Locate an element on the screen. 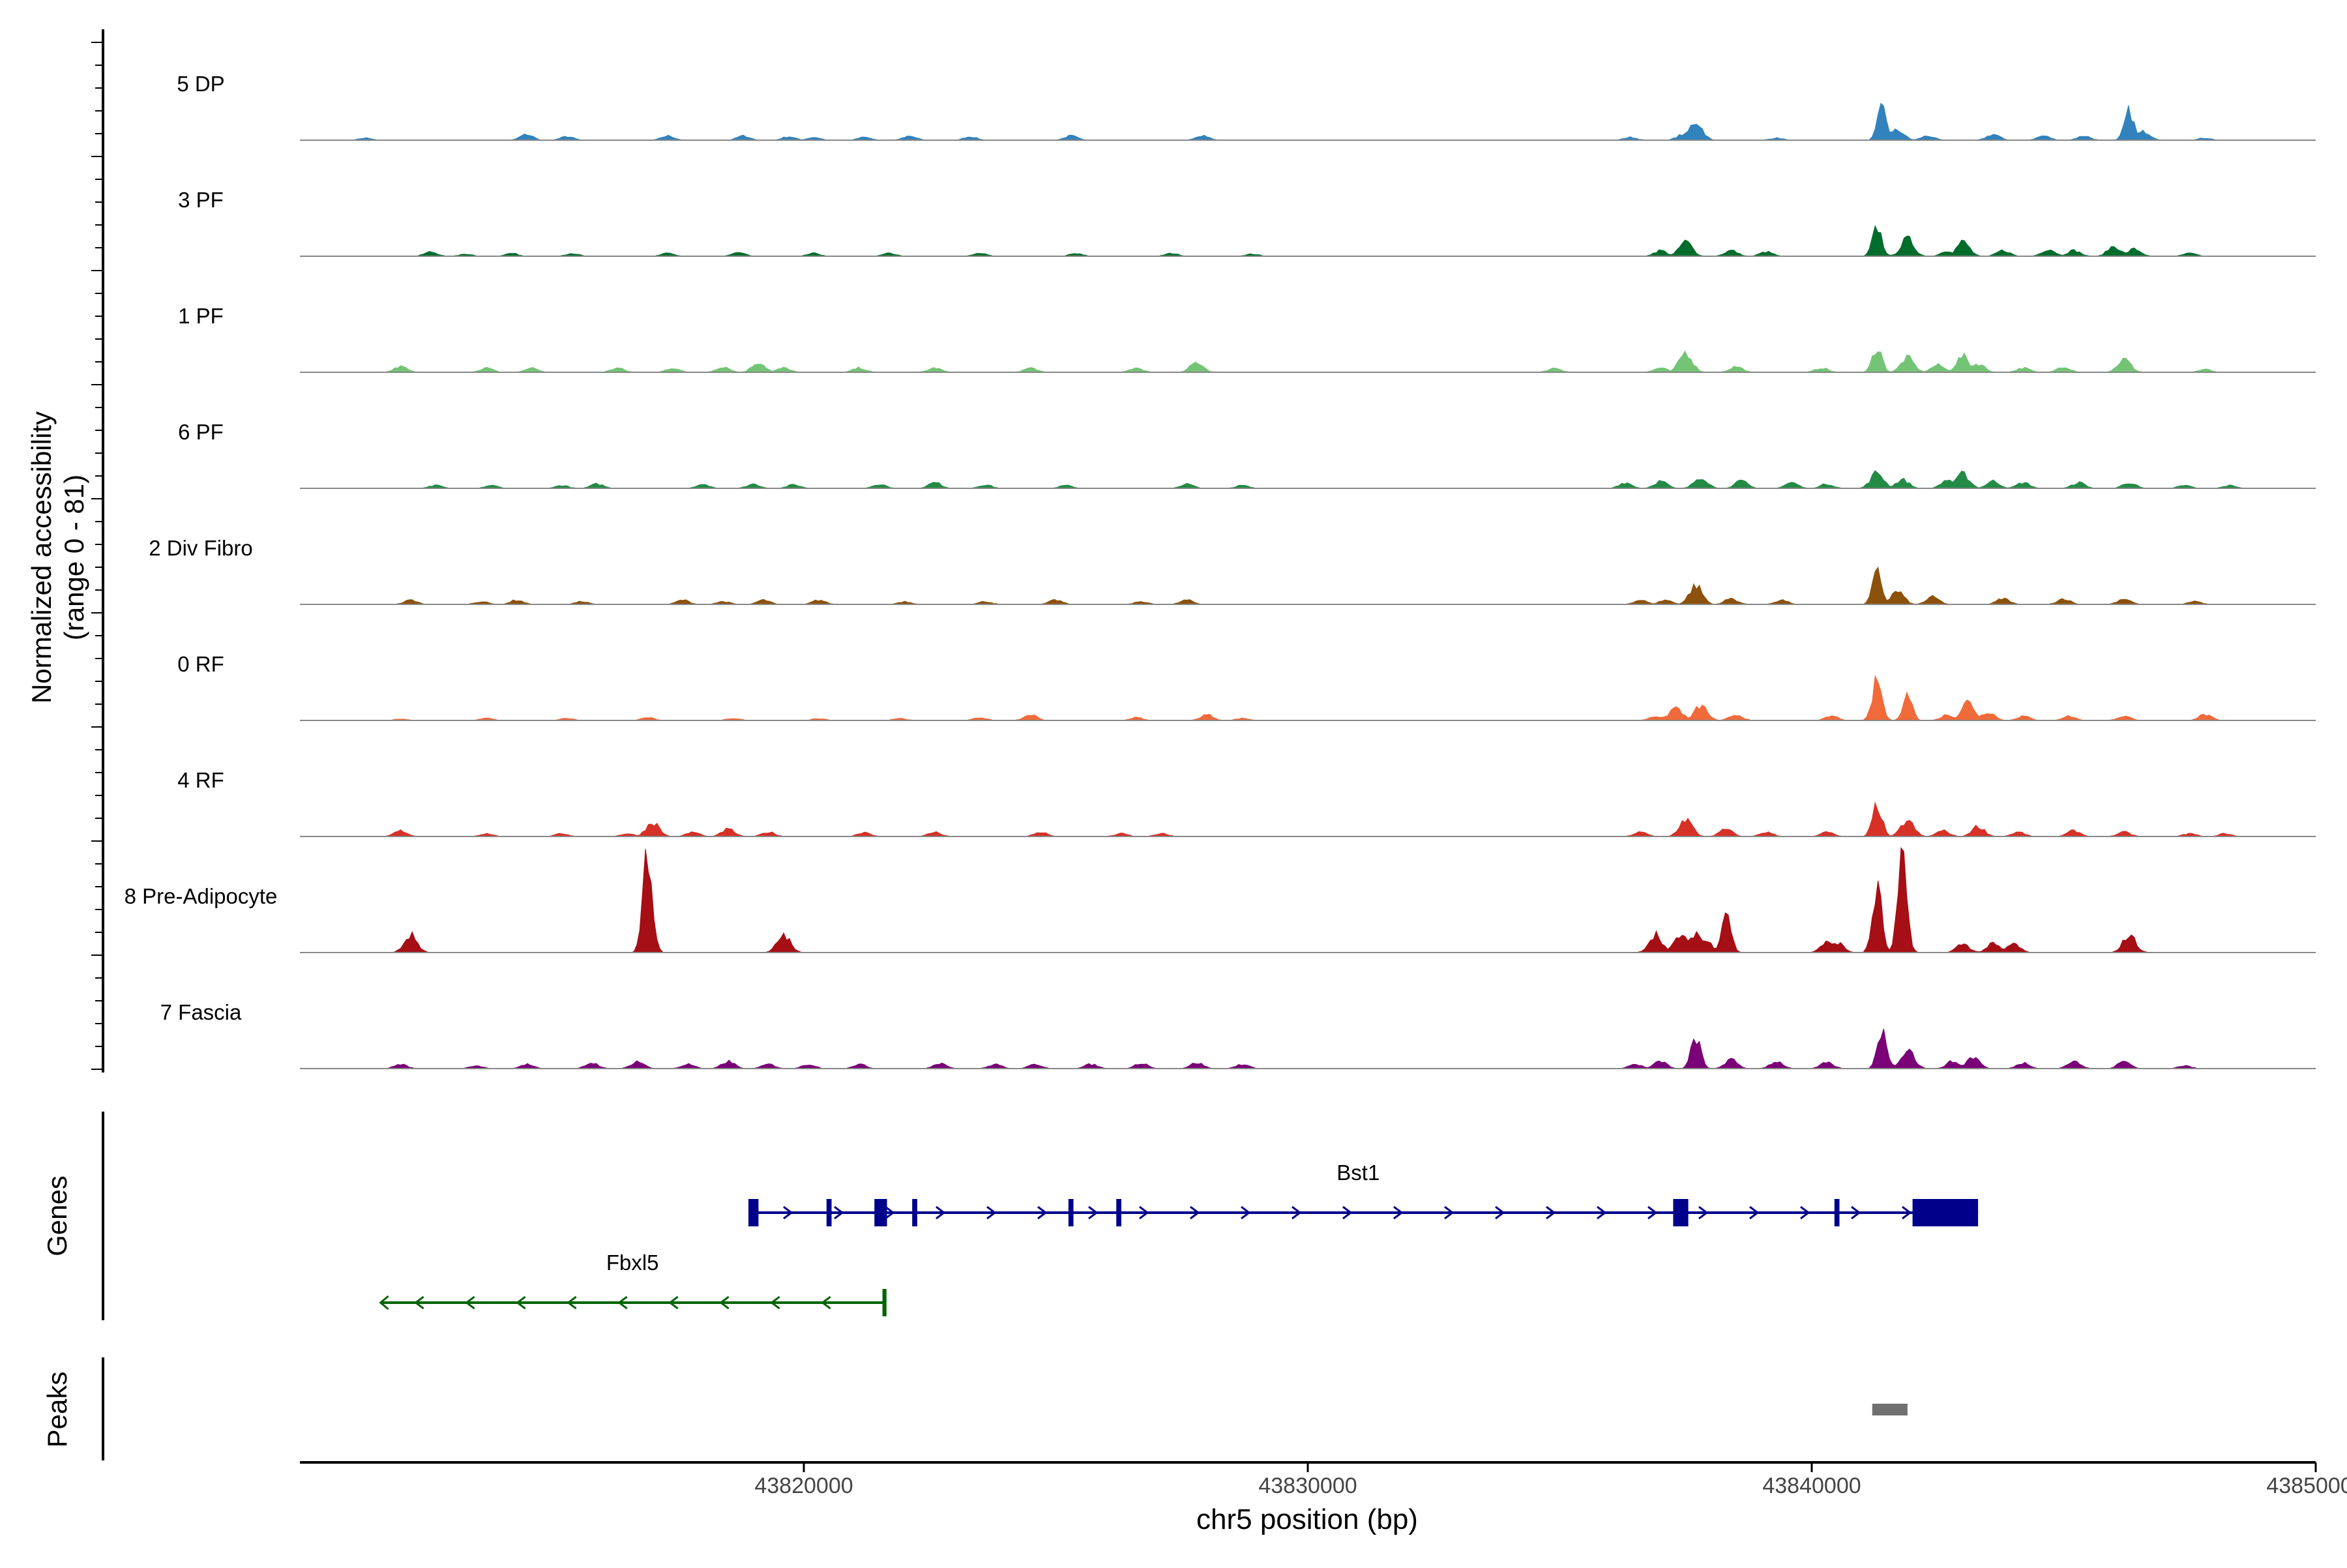 The width and height of the screenshot is (2347, 1568). track-2-div-fibro is located at coordinates (1308, 586).